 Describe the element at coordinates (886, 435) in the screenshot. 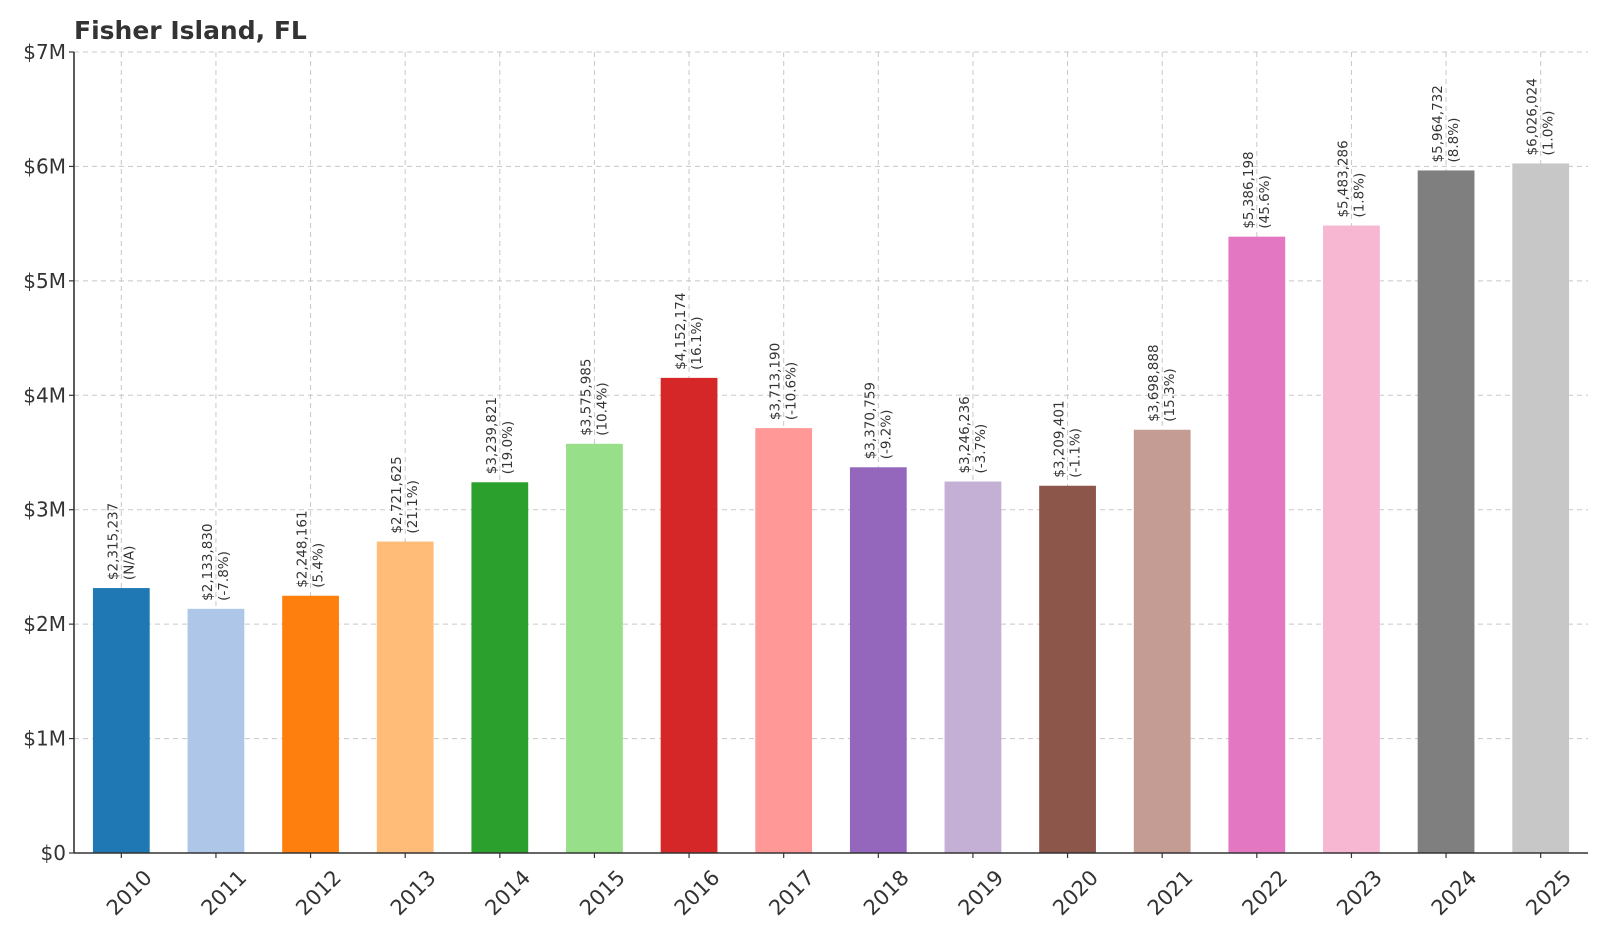

I see `change-label: (-9.2%)` at that location.